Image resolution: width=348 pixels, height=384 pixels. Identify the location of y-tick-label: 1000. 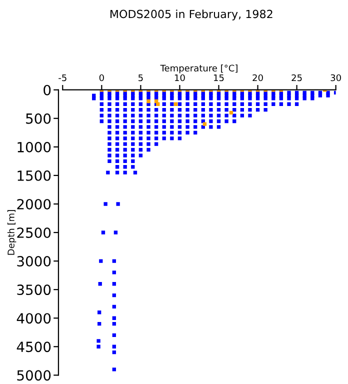
(34, 147).